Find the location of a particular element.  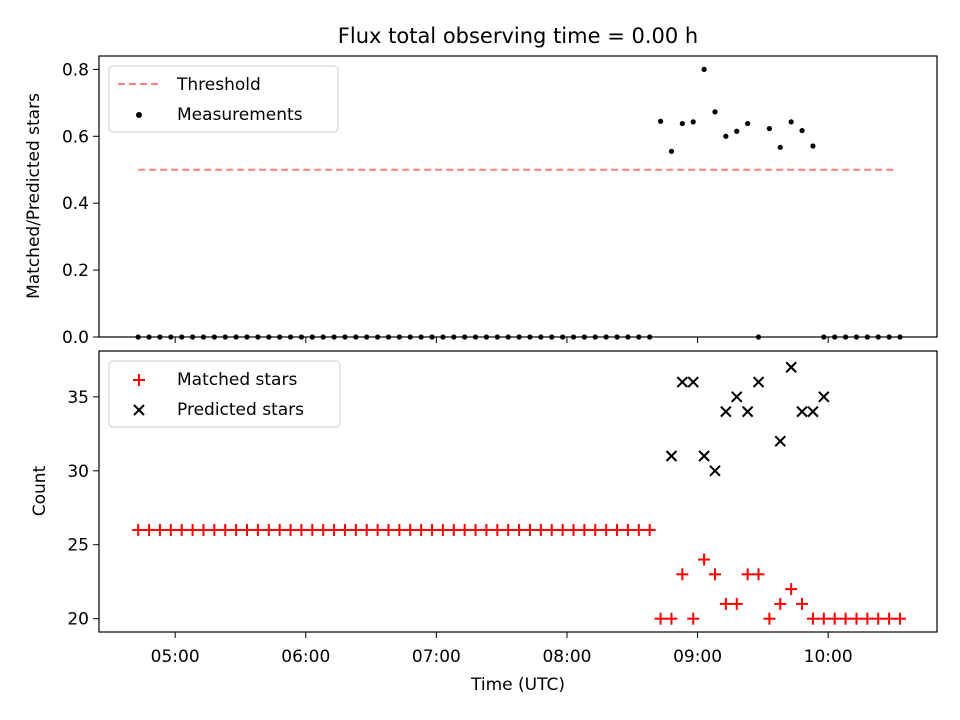

x-tick-label: 06:00 is located at coordinates (305, 657).